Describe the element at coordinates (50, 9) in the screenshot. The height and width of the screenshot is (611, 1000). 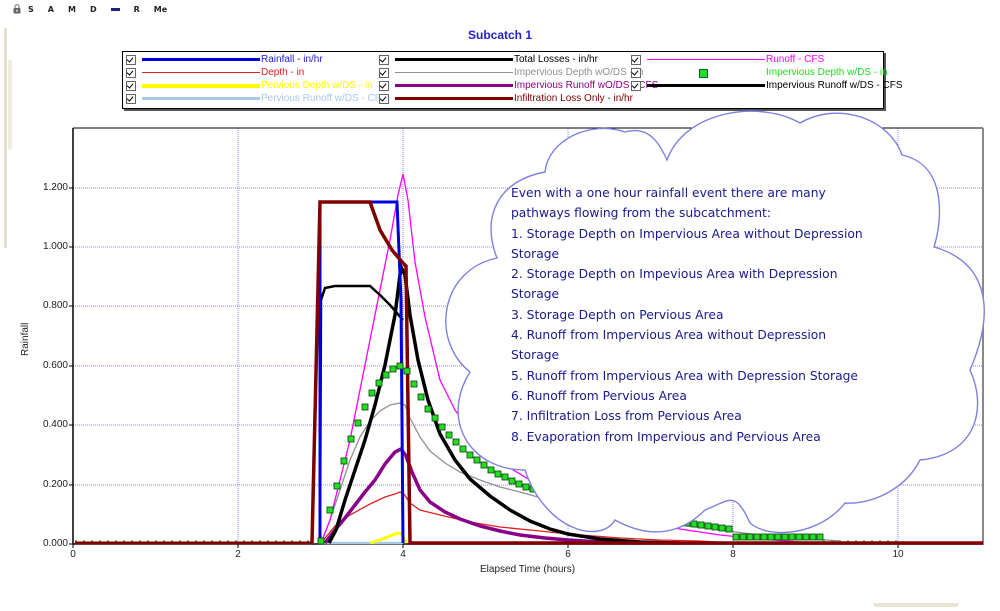
I see `toolbar-item-a: A` at that location.